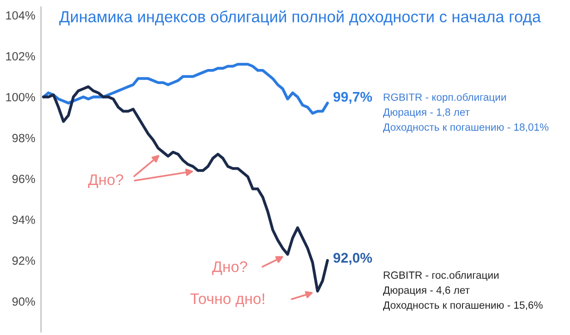 This screenshot has height=335, width=570. What do you see at coordinates (445, 98) in the screenshot?
I see `text: RGBITR - корп.облигации` at bounding box center [445, 98].